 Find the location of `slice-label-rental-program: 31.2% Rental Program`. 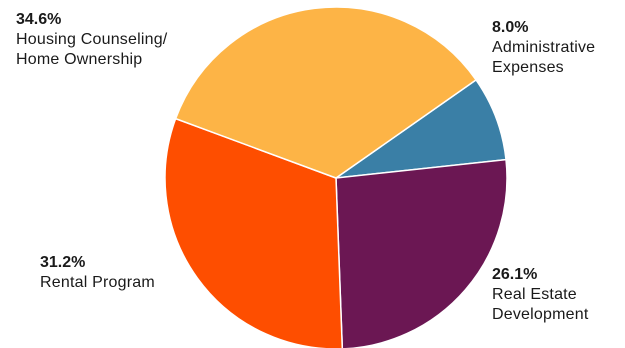

slice-label-rental-program: 31.2% Rental Program is located at coordinates (97, 273).